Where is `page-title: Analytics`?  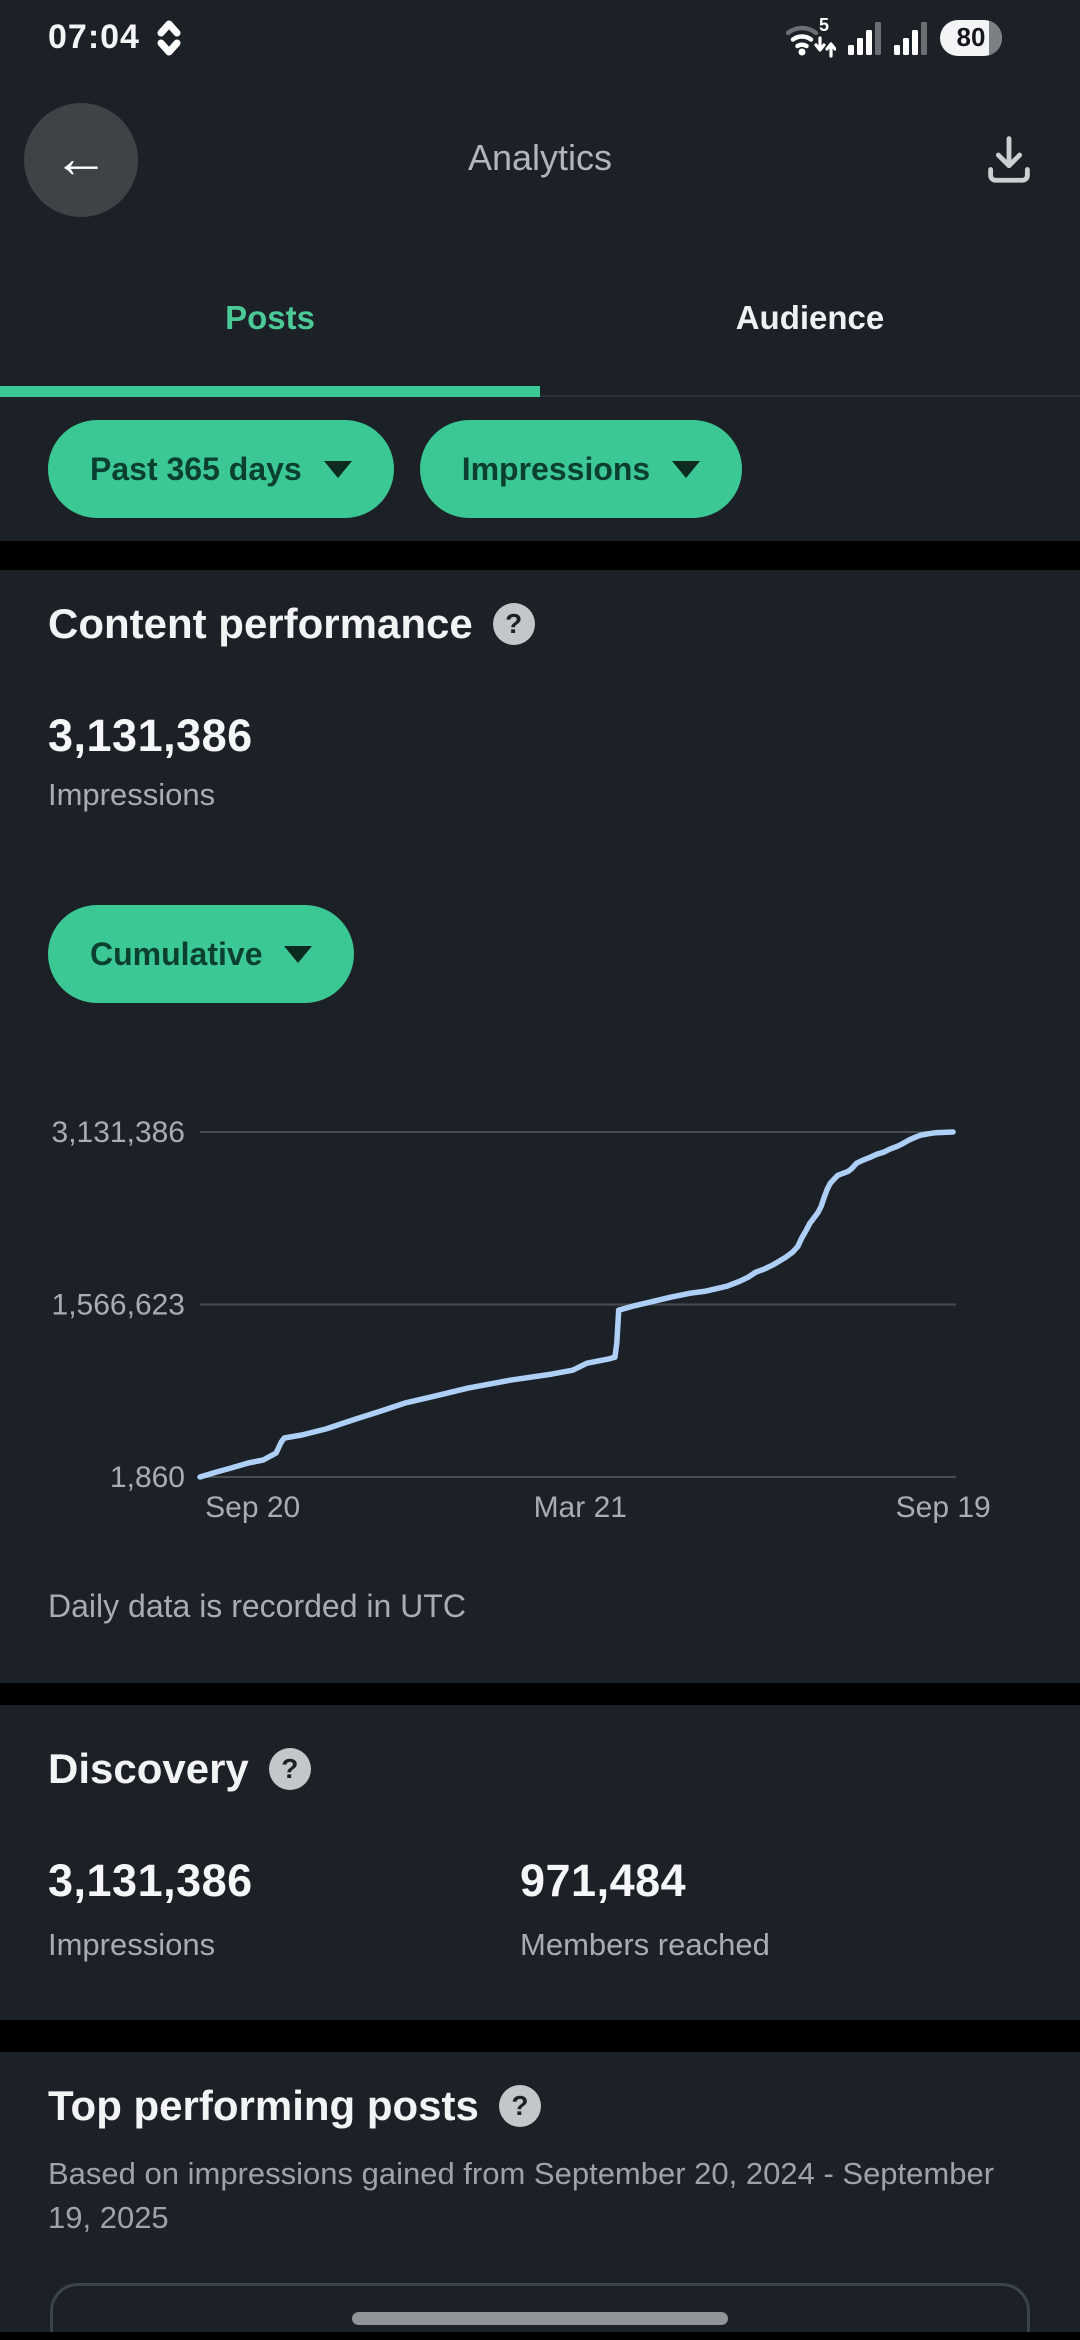
page-title: Analytics is located at coordinates (540, 157).